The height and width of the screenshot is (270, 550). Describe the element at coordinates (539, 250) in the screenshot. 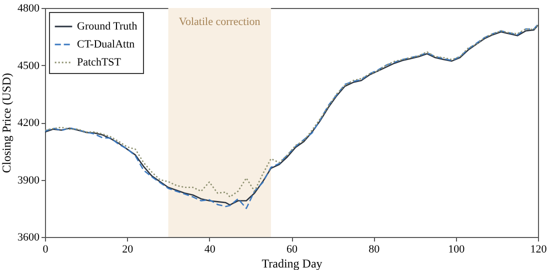

I see `x-tick-label: 120` at that location.